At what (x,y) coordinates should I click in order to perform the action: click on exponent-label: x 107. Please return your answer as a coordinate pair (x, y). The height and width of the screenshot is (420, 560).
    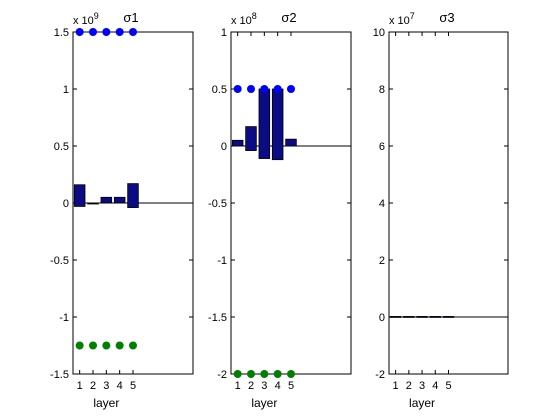
    Looking at the image, I should click on (402, 19).